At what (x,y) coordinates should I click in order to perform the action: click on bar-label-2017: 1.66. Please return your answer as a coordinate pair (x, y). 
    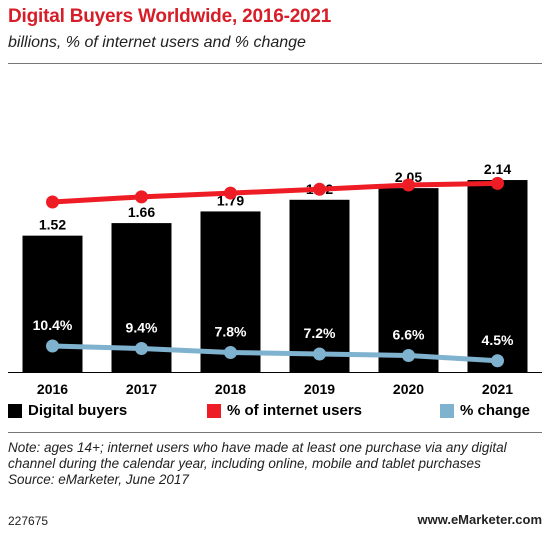
    Looking at the image, I should click on (141, 212).